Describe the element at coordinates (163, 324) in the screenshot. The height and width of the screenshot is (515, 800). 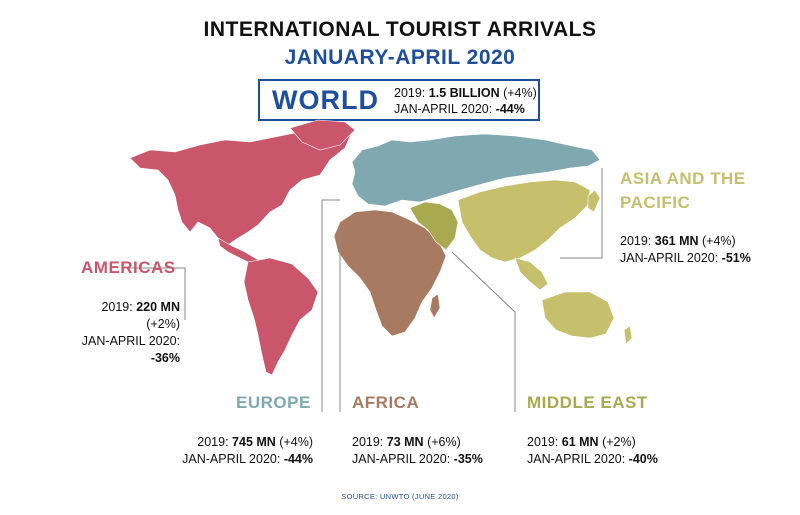
I see `americas-2019-change: (+2%)` at that location.